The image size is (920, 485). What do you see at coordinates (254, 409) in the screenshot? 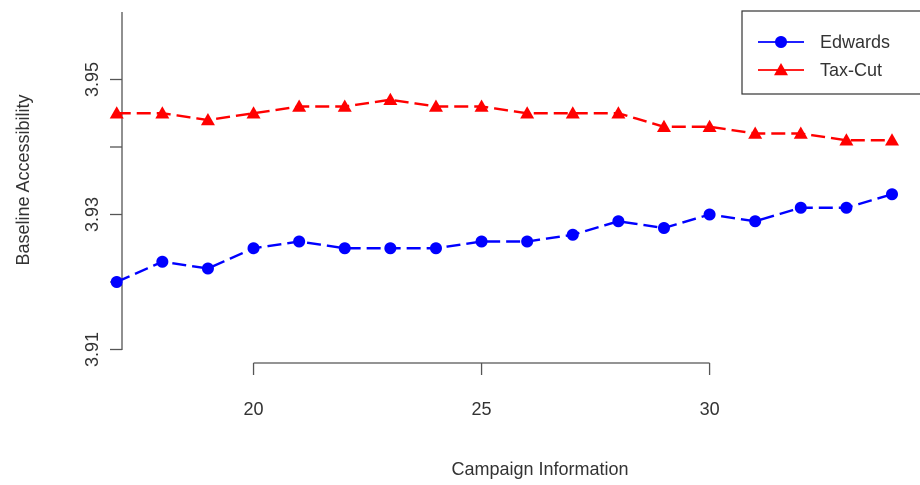
I see `x-tick-label: 20` at bounding box center [254, 409].